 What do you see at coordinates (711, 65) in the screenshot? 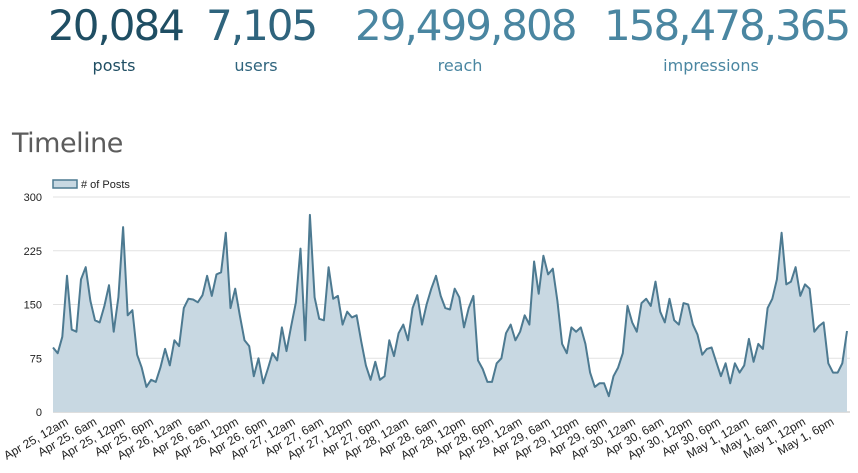
I see `stat-impressions-label: impressions` at bounding box center [711, 65].